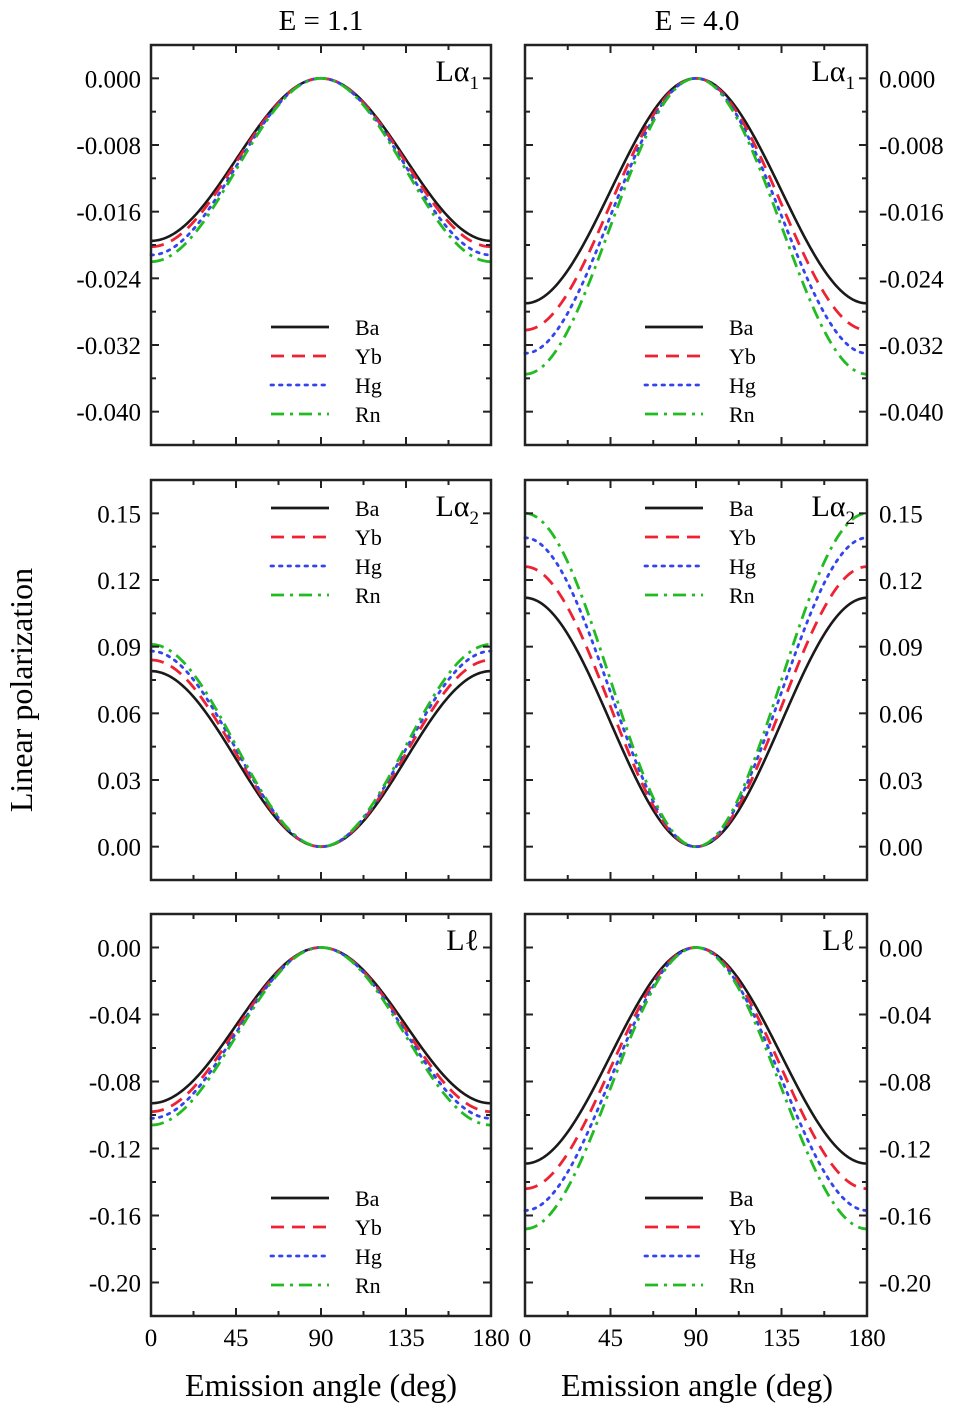 The width and height of the screenshot is (969, 1416). Describe the element at coordinates (108, 146) in the screenshot. I see `y-tick-label: -0.008` at that location.